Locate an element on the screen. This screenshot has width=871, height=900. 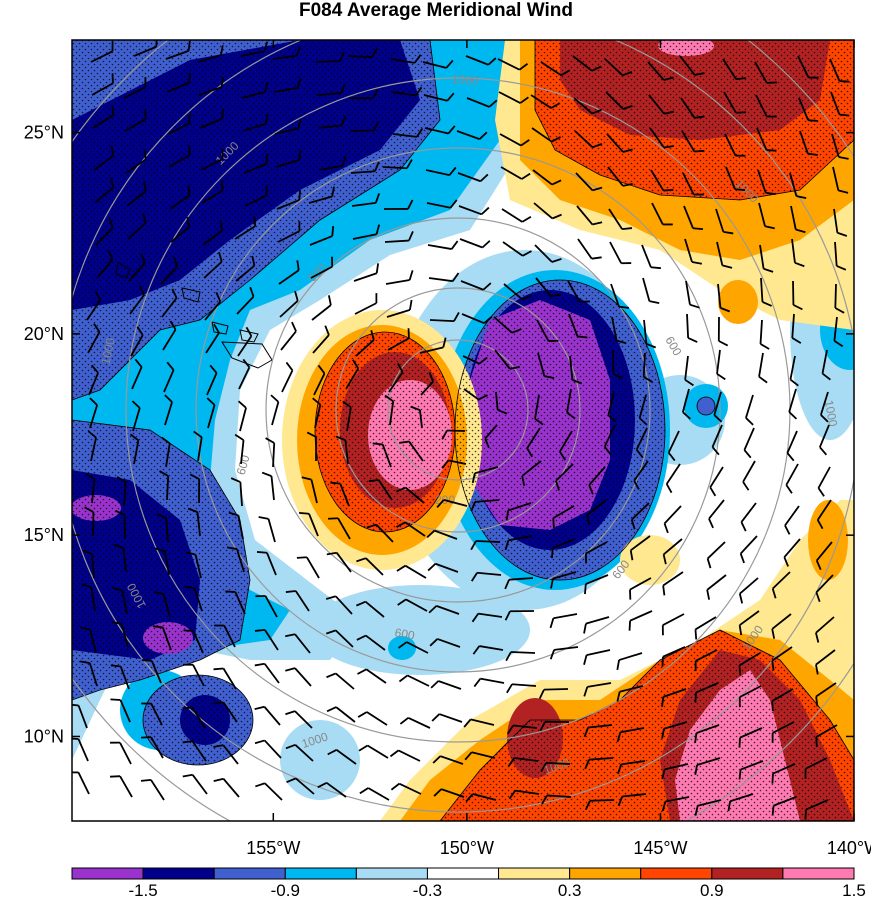
x-tick-label: 140°W is located at coordinates (849, 848).